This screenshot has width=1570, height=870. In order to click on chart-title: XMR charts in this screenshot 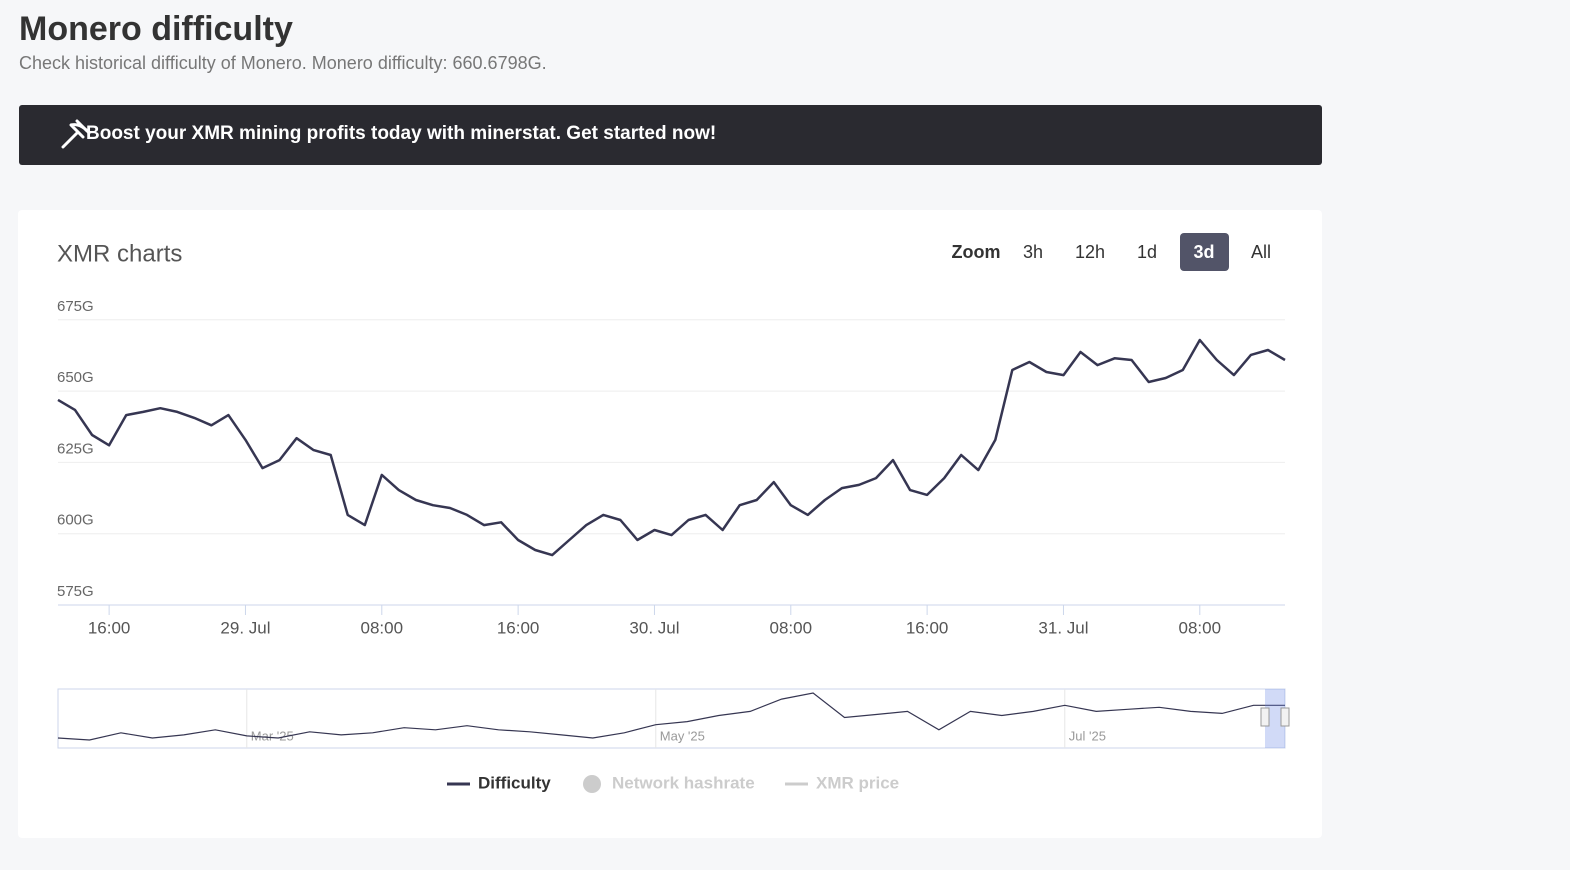, I will do `click(119, 253)`.